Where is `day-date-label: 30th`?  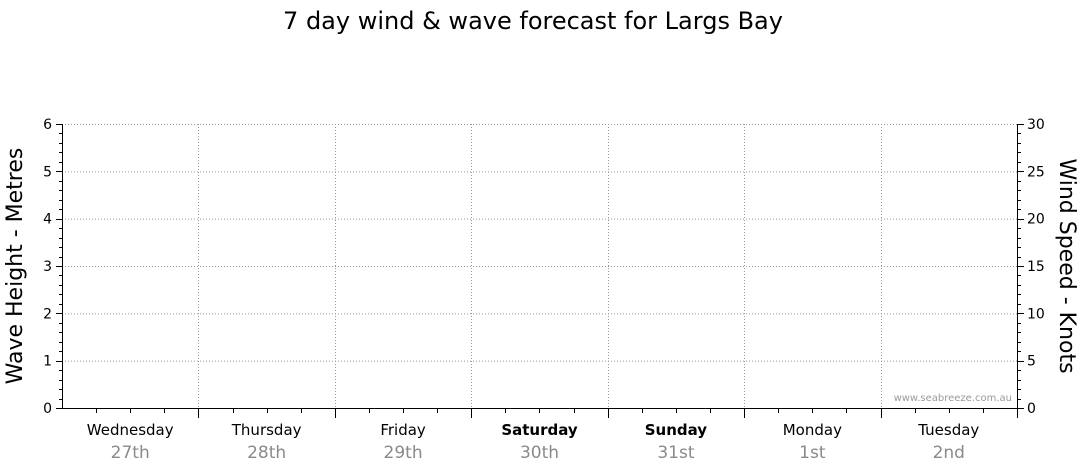
day-date-label: 30th is located at coordinates (539, 453).